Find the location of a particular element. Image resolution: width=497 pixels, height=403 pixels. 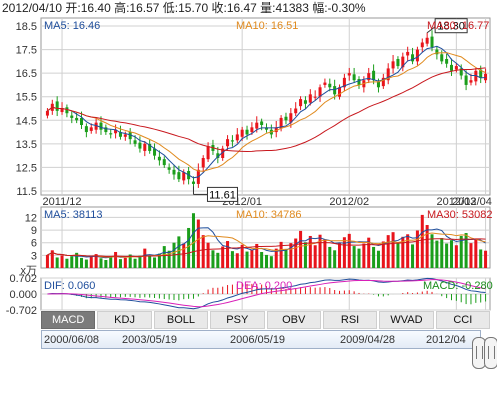

tab-cci: CCI is located at coordinates (462, 320).